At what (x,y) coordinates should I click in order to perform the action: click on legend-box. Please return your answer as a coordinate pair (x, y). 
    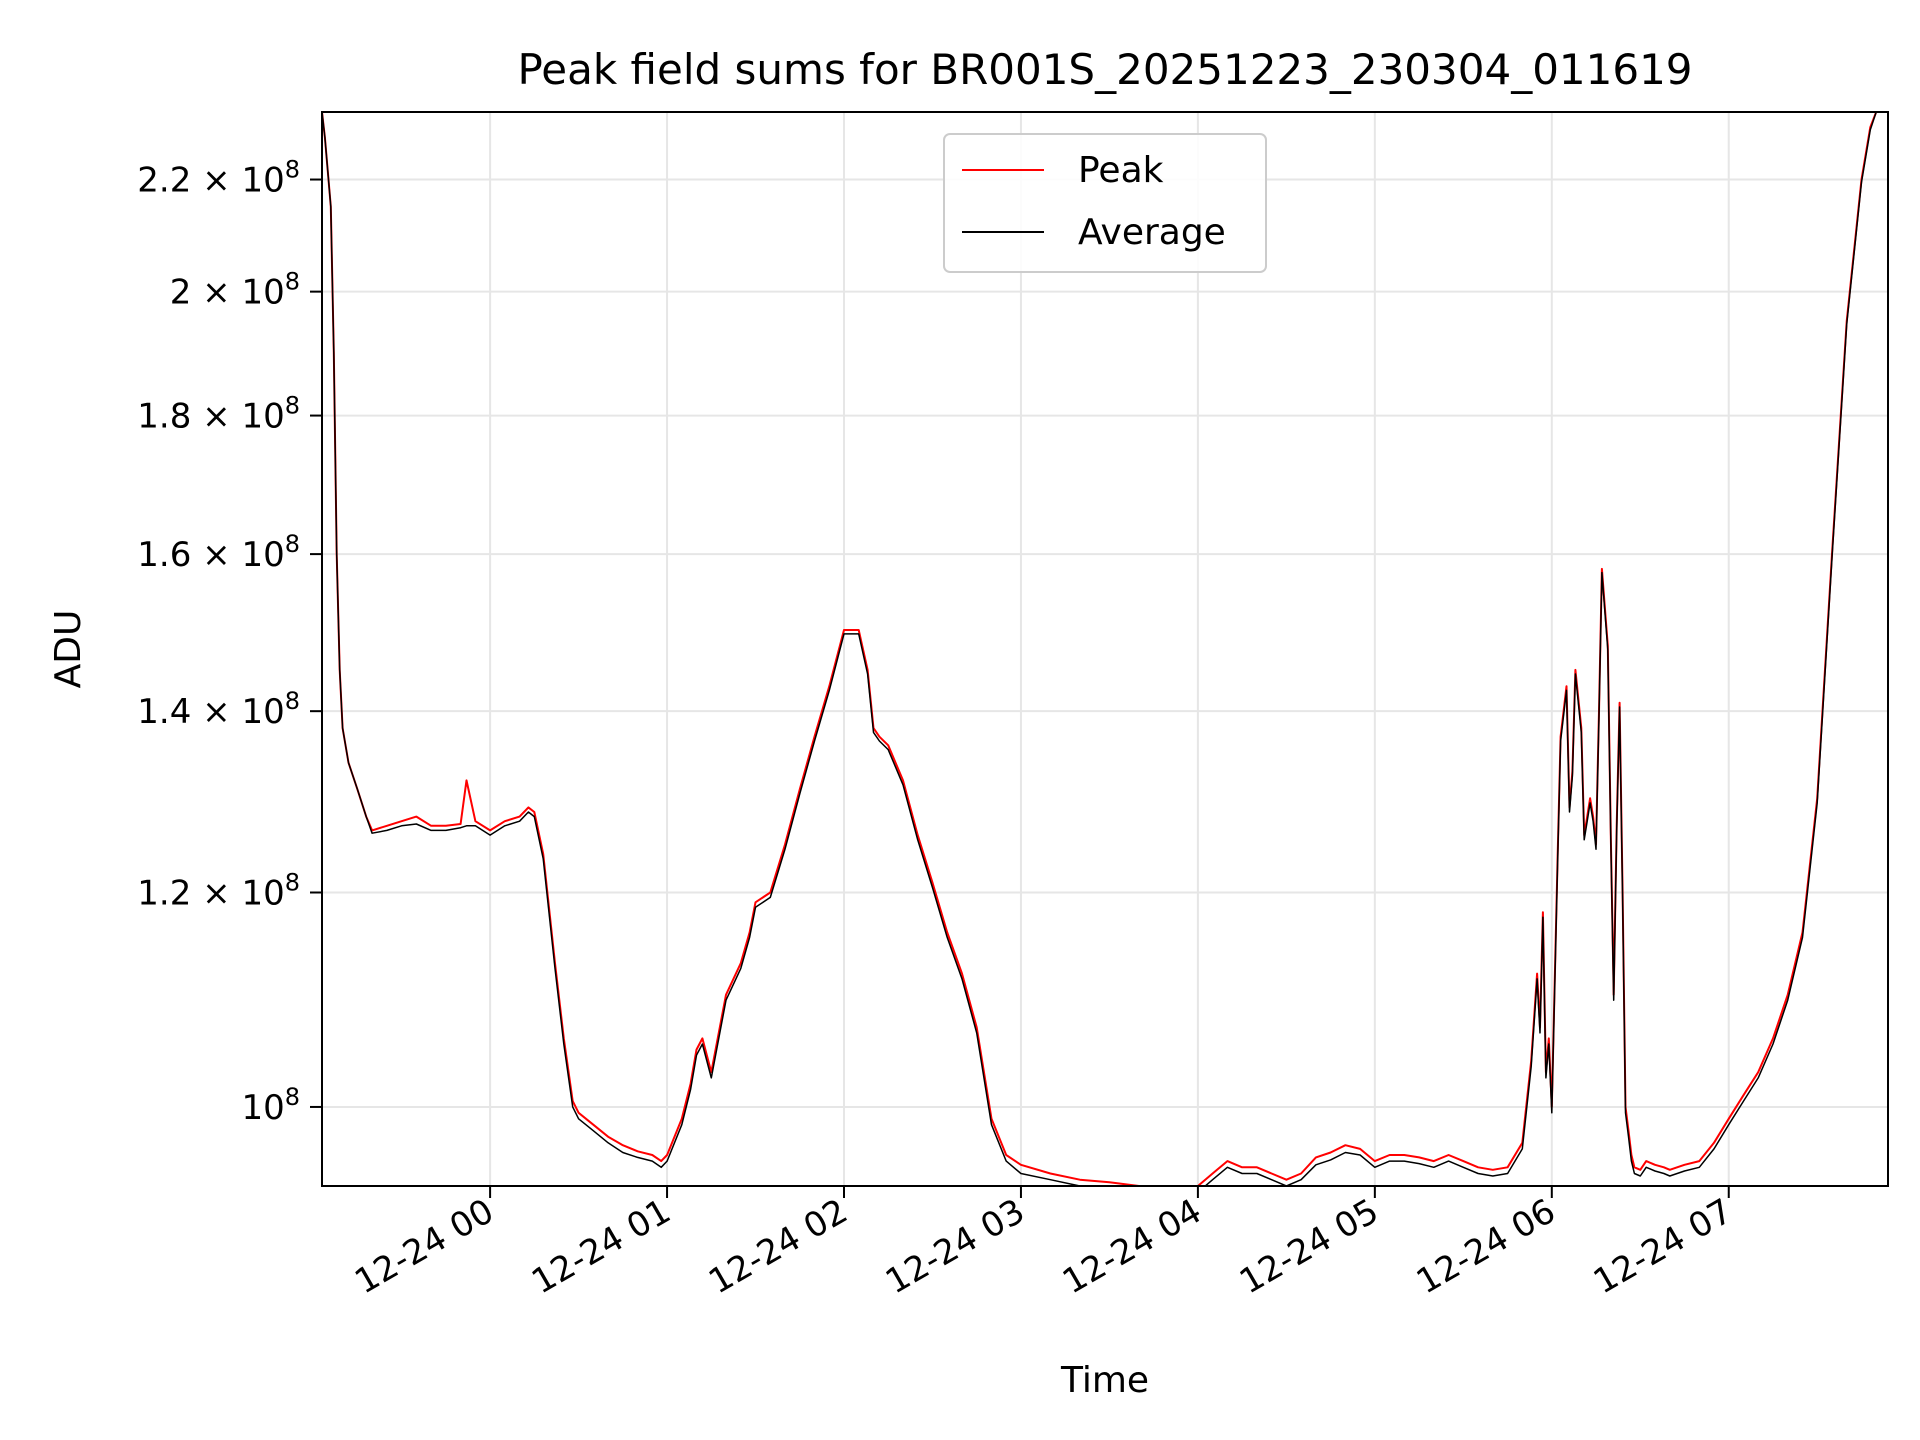
    Looking at the image, I should click on (1105, 203).